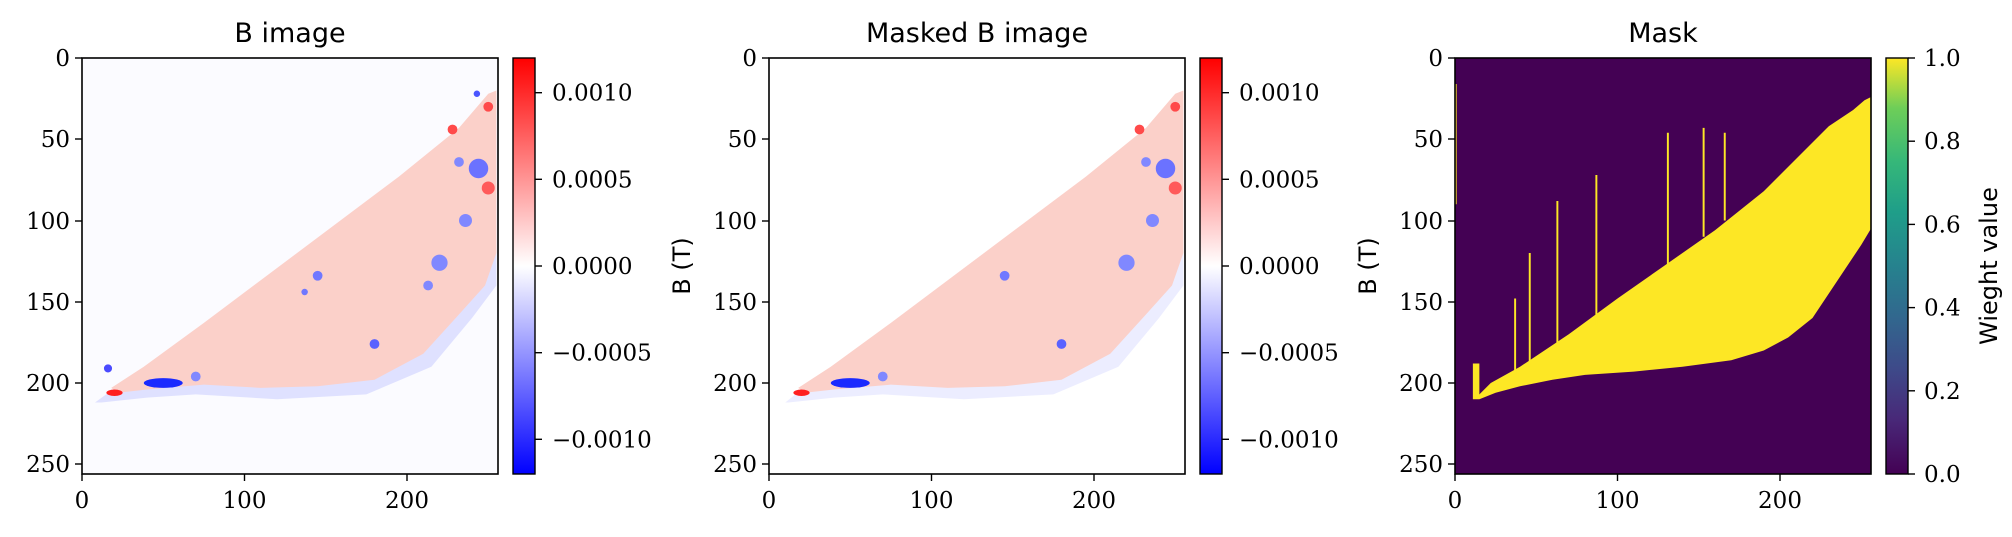 The width and height of the screenshot is (2012, 537). What do you see at coordinates (1944, 267) in the screenshot?
I see `colorbar: 1.0 0.8 0.6 0.4 0.2 0.0 Wieght value` at bounding box center [1944, 267].